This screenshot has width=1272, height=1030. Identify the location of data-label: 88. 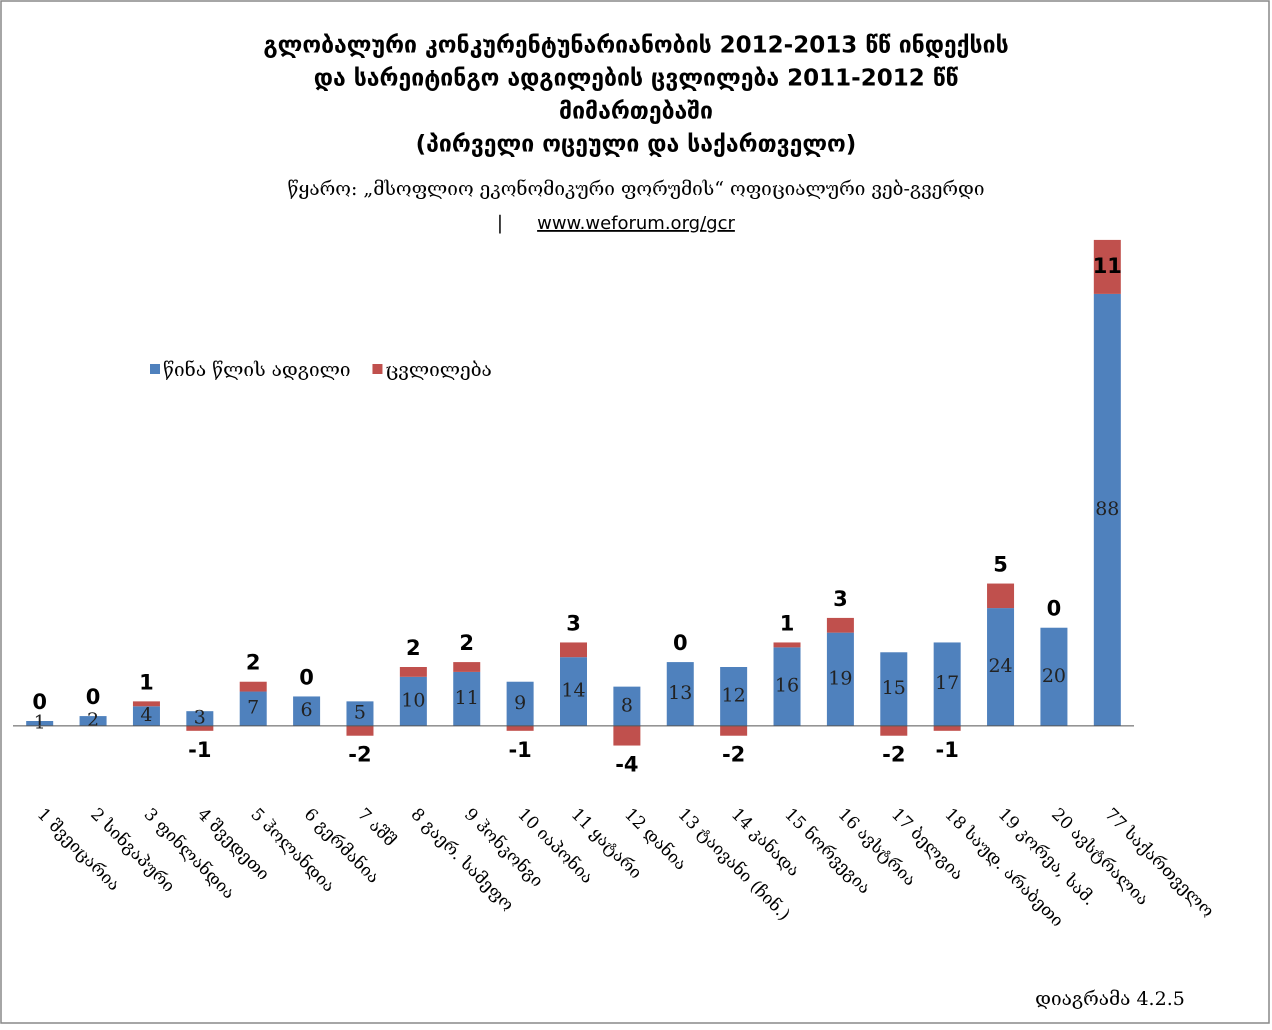
(1107, 509).